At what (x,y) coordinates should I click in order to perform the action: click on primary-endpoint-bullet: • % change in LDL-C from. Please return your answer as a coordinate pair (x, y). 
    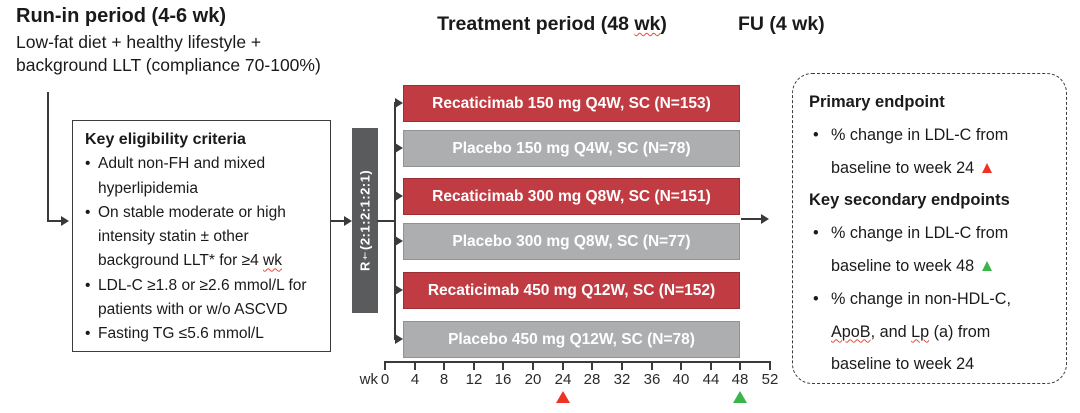
    Looking at the image, I should click on (932, 135).